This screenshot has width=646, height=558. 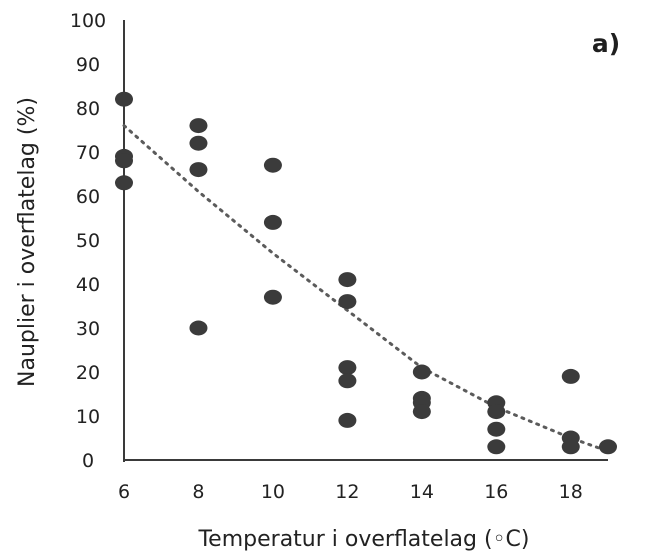 I want to click on y-tick-label: 10, so click(x=88, y=417).